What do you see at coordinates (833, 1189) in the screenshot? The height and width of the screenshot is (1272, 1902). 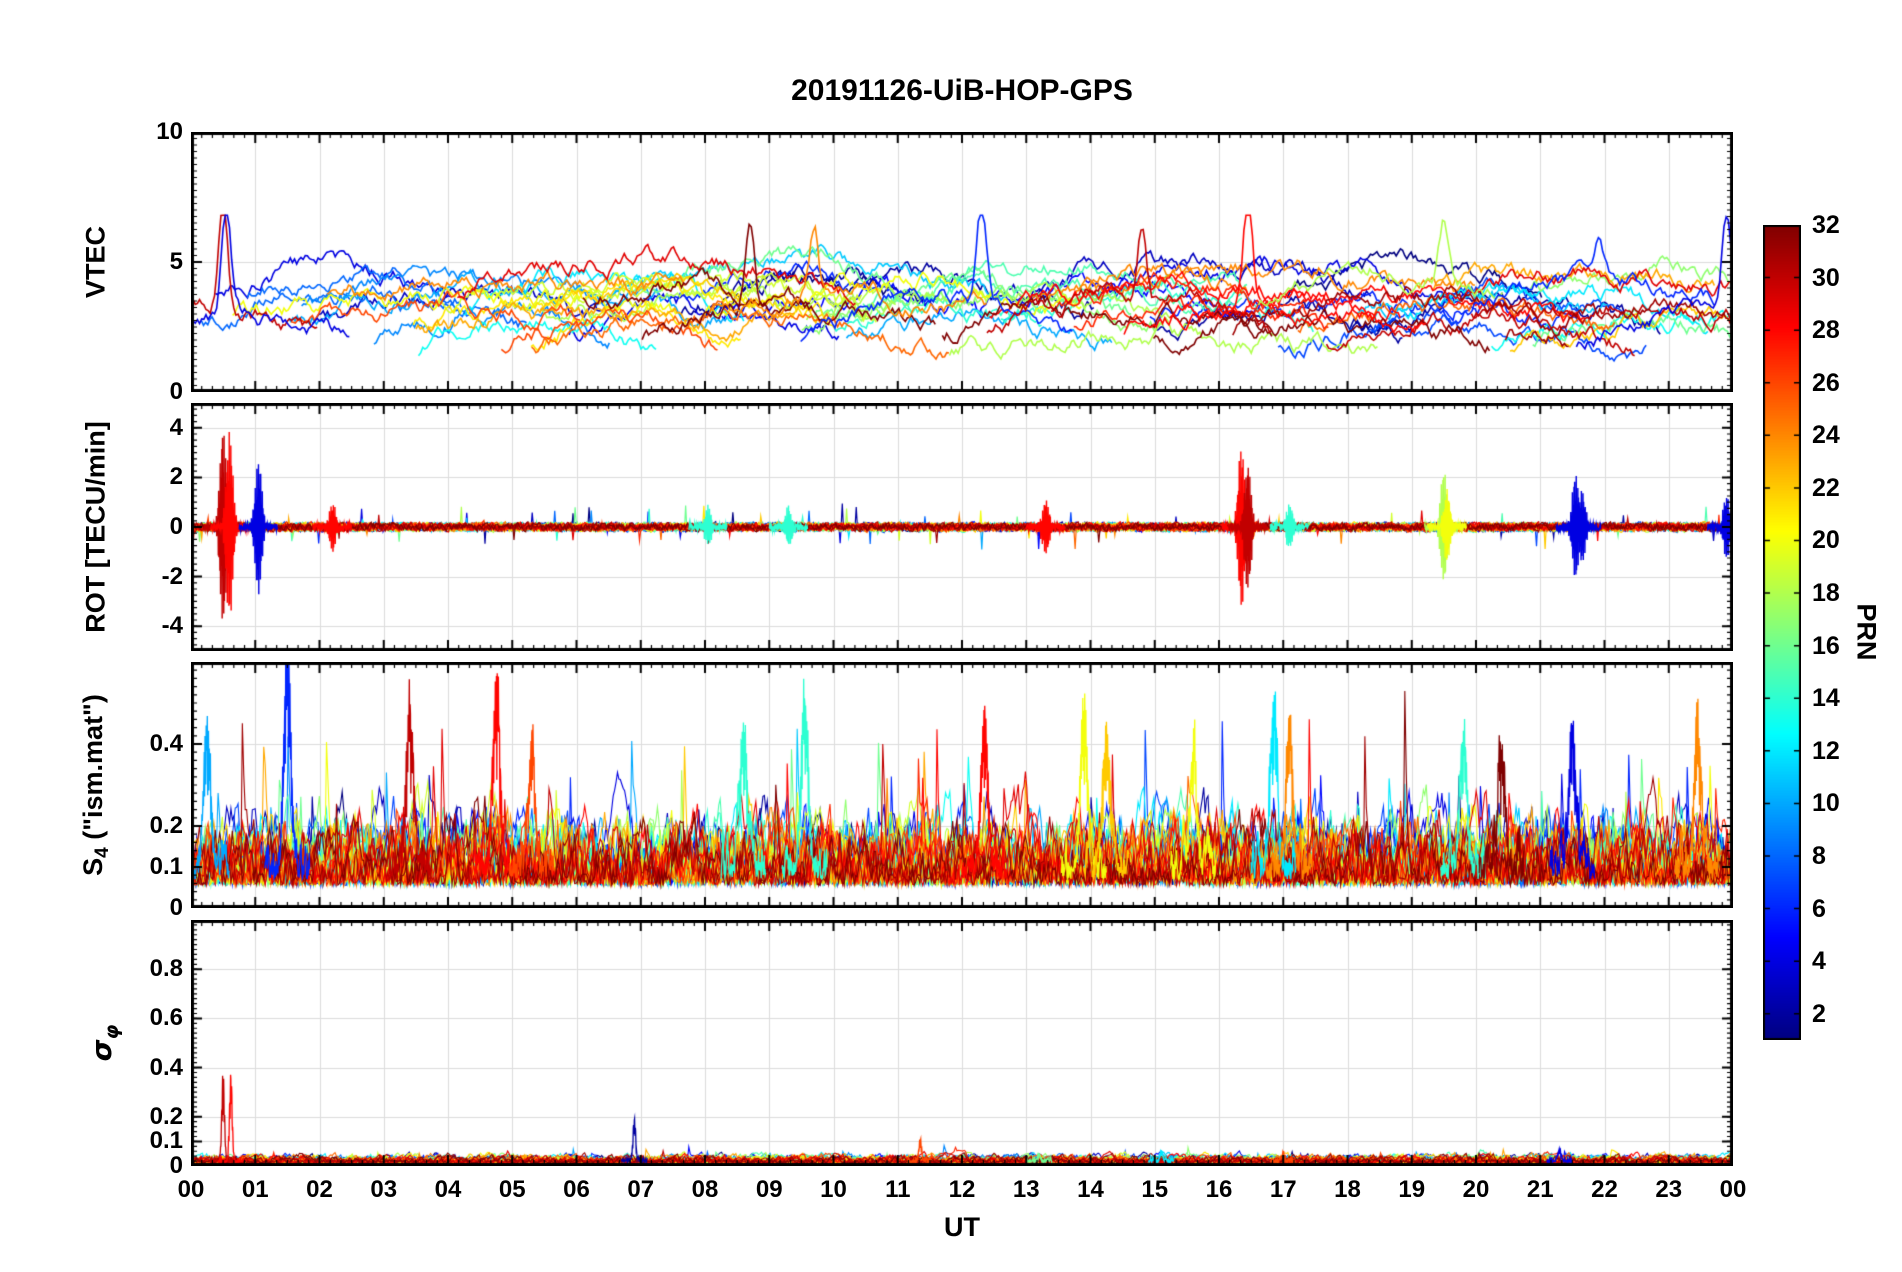 I see `x-tick-label: 10` at bounding box center [833, 1189].